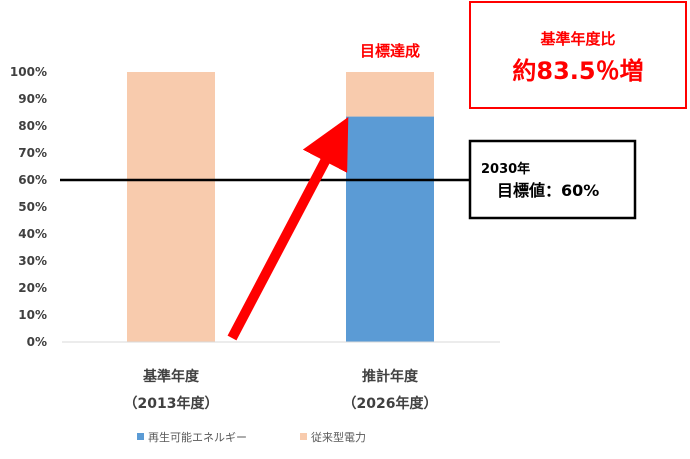  I want to click on y-axis-ticks: 0% 10% 20% 30% 40% 50% 60% 70% 80% 90% 100%, so click(28, 207).